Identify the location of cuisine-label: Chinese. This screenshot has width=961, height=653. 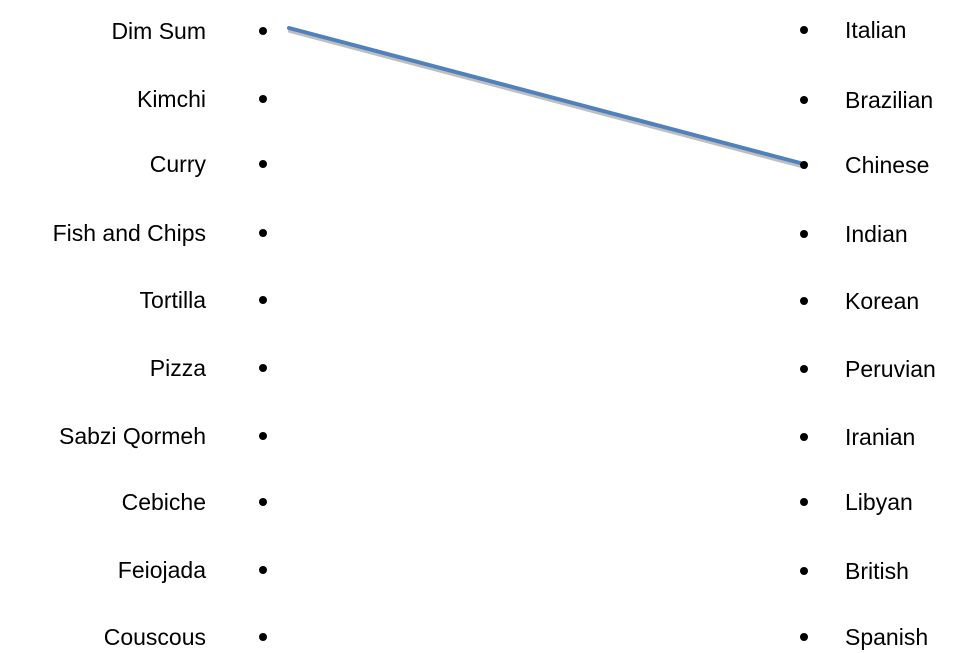
(887, 165).